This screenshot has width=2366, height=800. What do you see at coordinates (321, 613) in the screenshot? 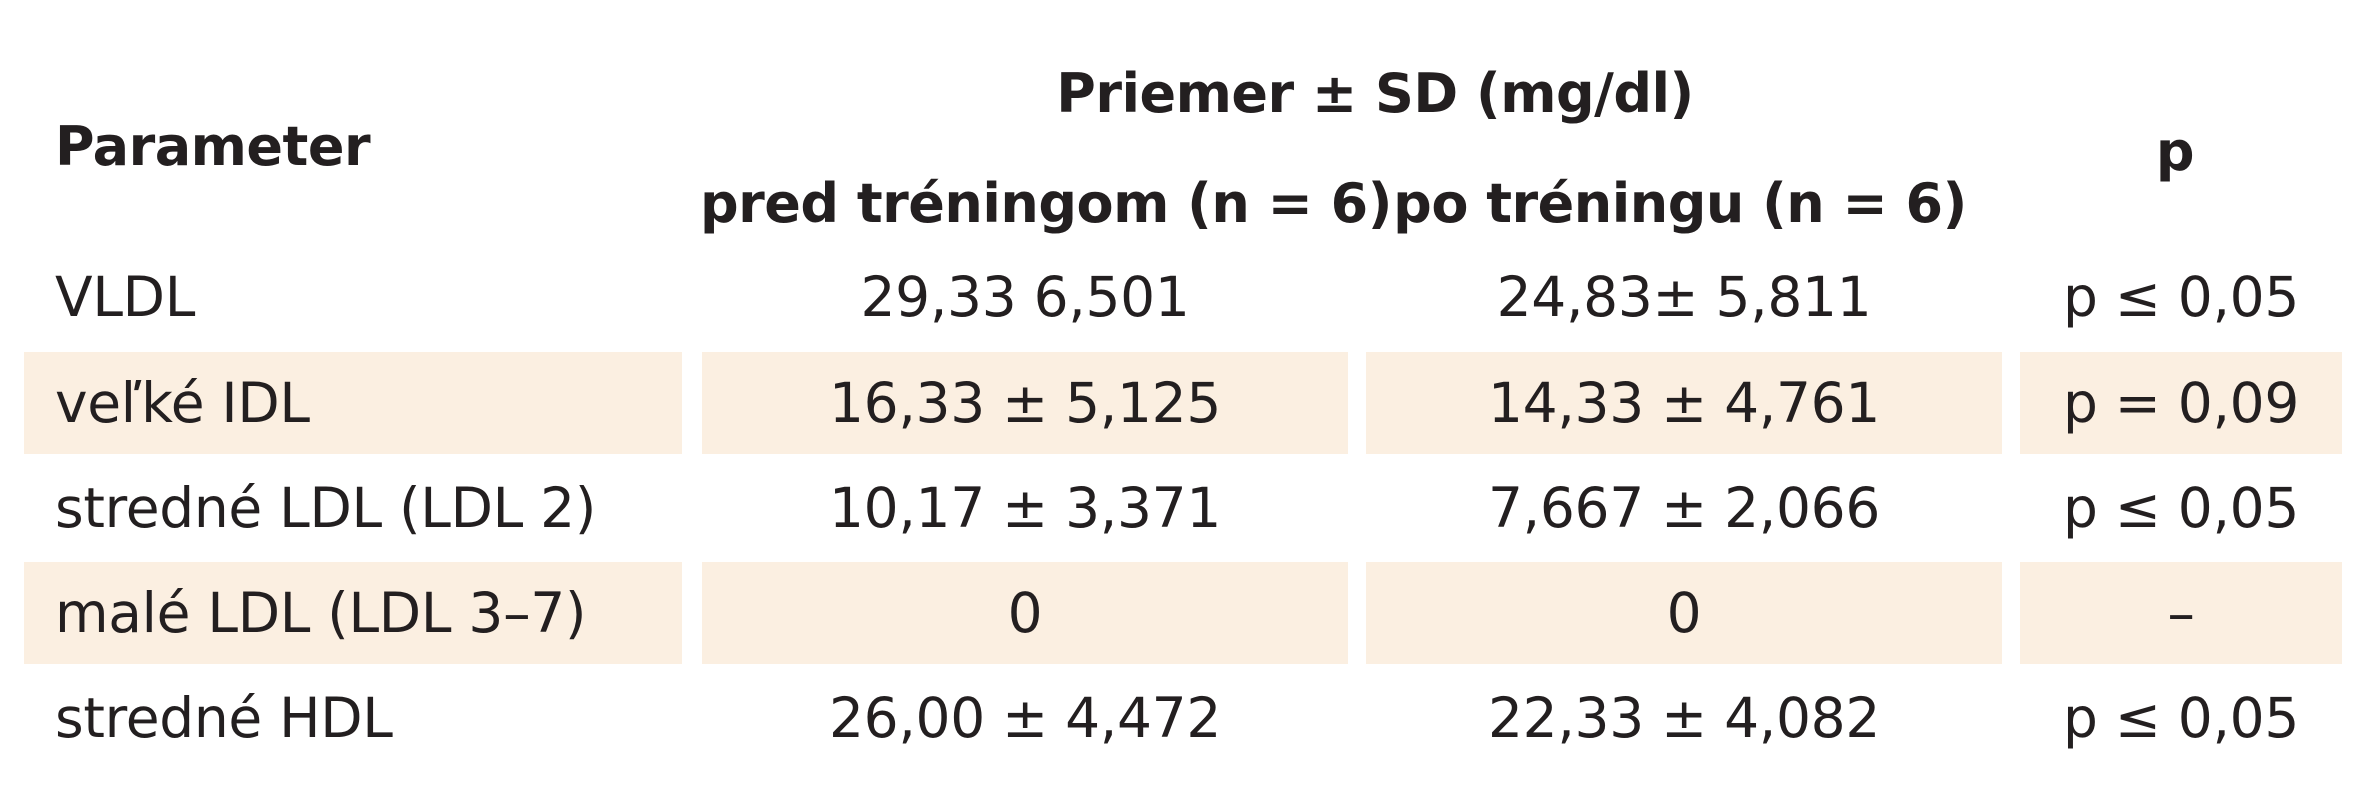
I see `table-row-parameter: malé LDL (LDL 3–7)` at bounding box center [321, 613].